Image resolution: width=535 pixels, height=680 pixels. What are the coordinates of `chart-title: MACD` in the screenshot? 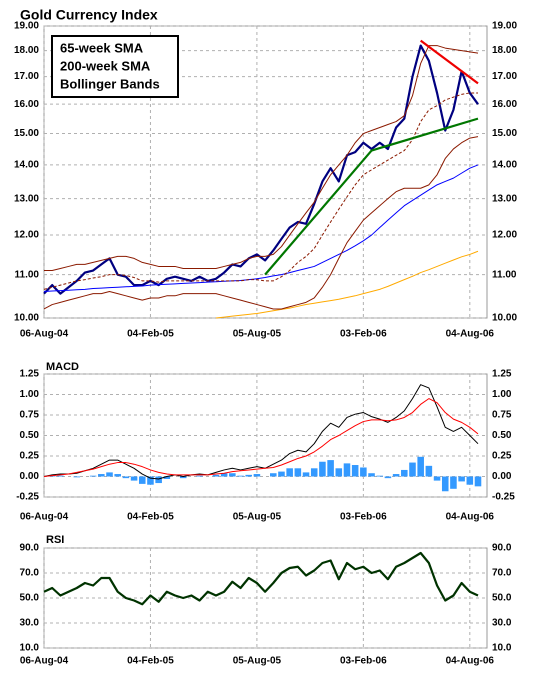 It's located at (62, 367).